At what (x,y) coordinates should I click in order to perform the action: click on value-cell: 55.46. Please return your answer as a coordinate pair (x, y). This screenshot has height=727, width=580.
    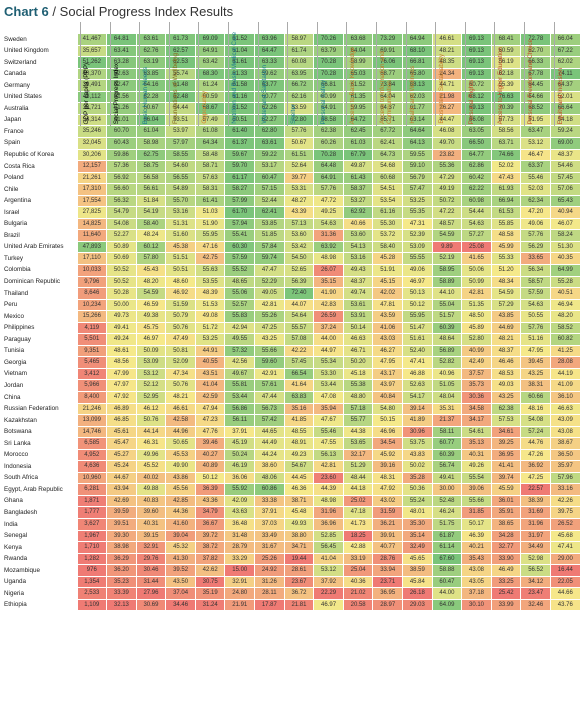
    Looking at the image, I should click on (328, 432).